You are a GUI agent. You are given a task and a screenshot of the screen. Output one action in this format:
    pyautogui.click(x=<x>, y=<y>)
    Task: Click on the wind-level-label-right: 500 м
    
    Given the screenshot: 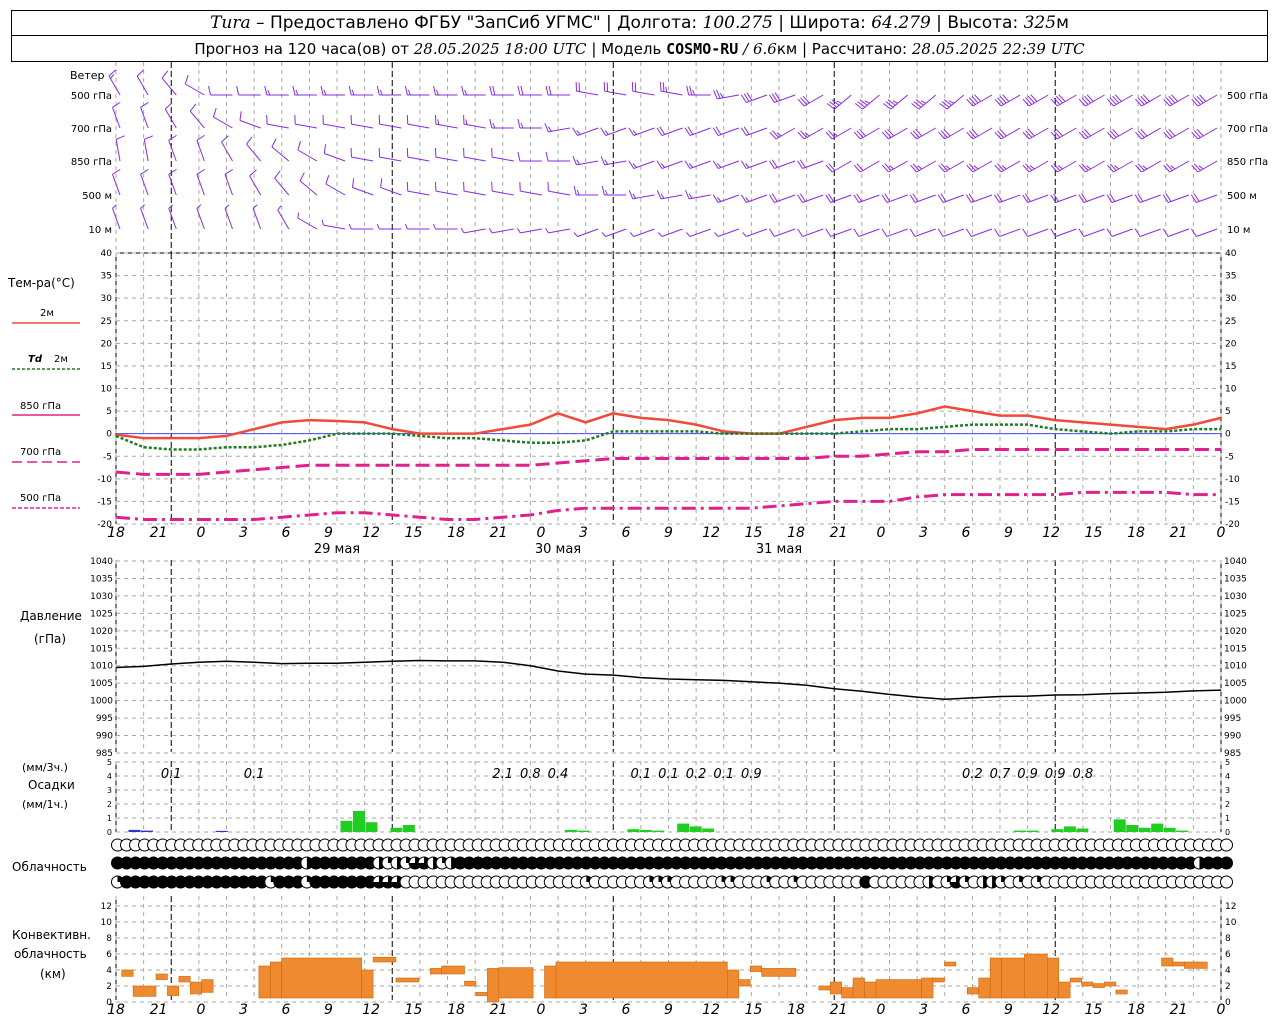 What is the action you would take?
    pyautogui.click(x=1242, y=196)
    